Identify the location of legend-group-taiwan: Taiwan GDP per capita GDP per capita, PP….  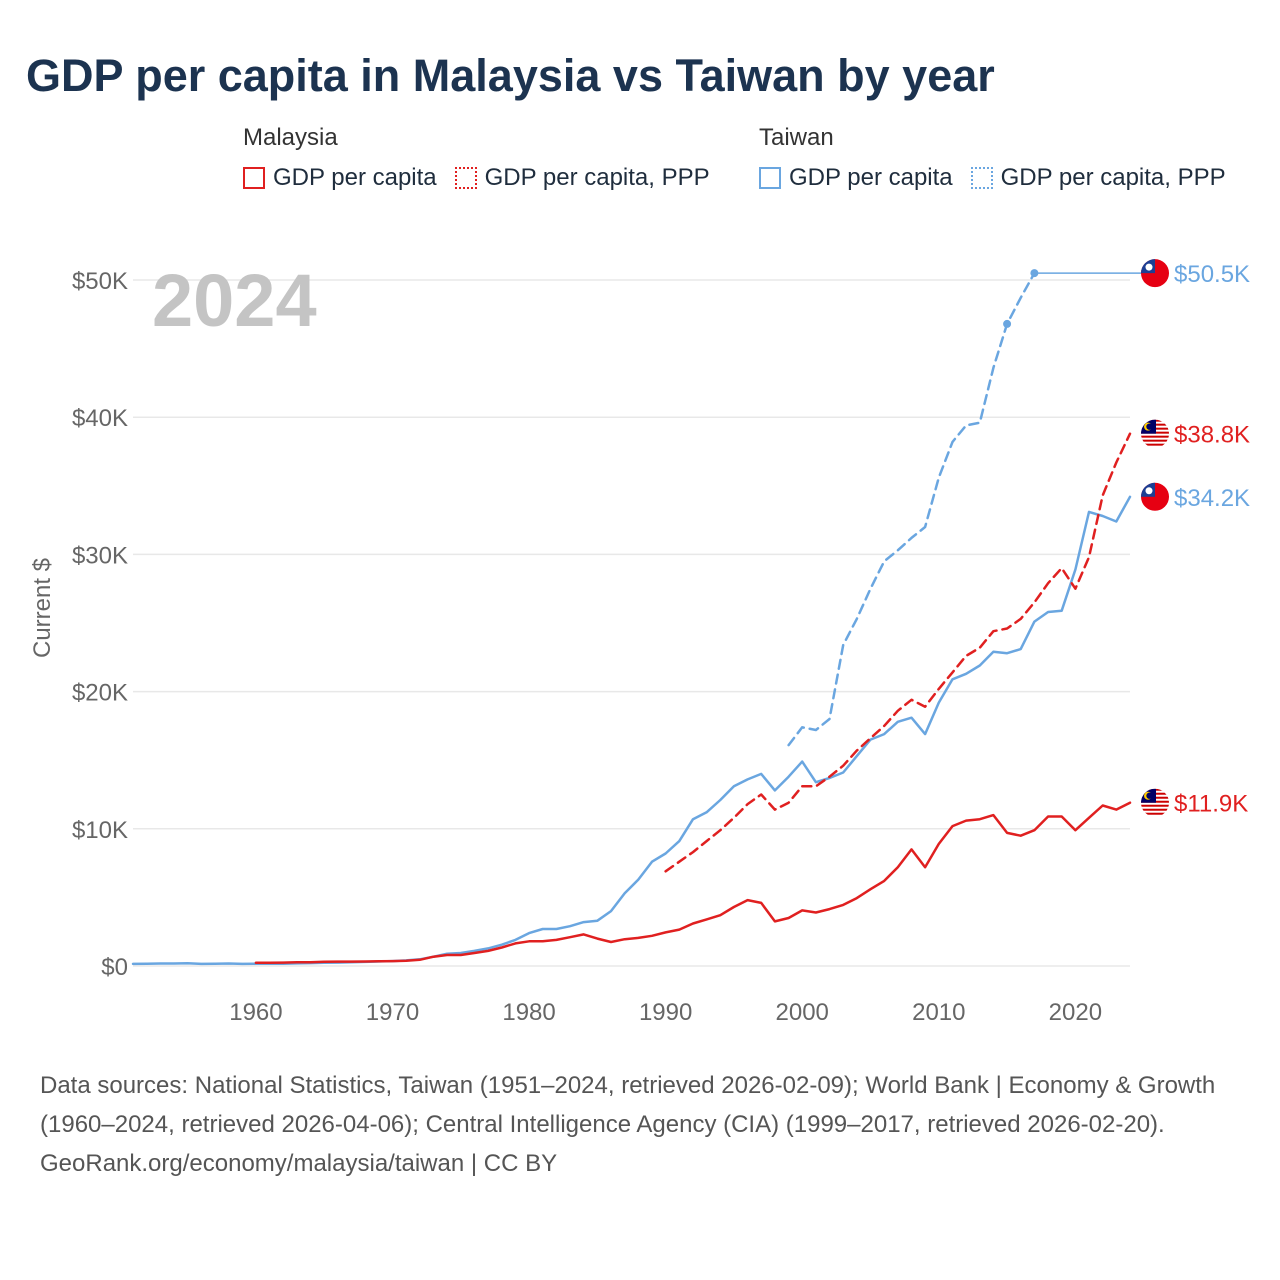
(992, 158).